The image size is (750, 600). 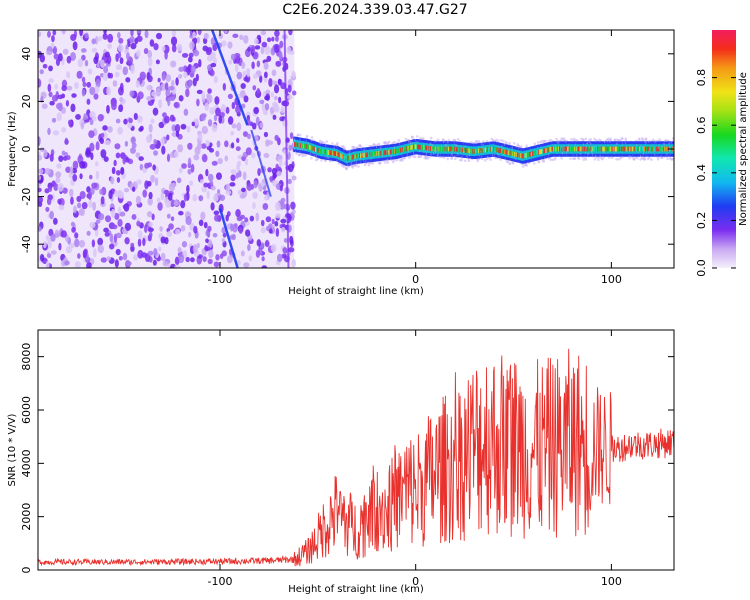 I want to click on x-tick-label: -100, so click(x=220, y=279).